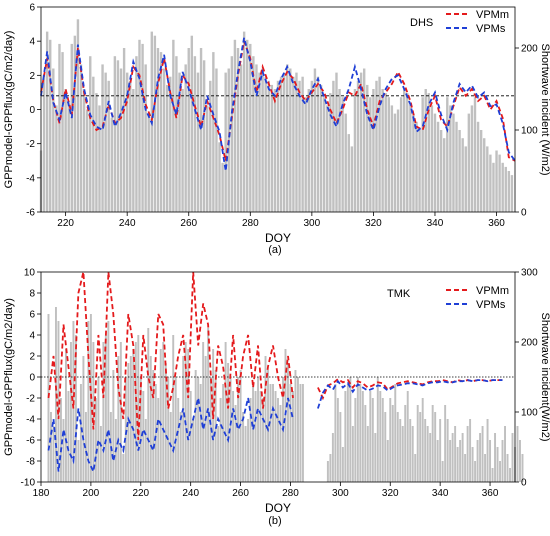  I want to click on x-tick-label: 300, so click(312, 223).